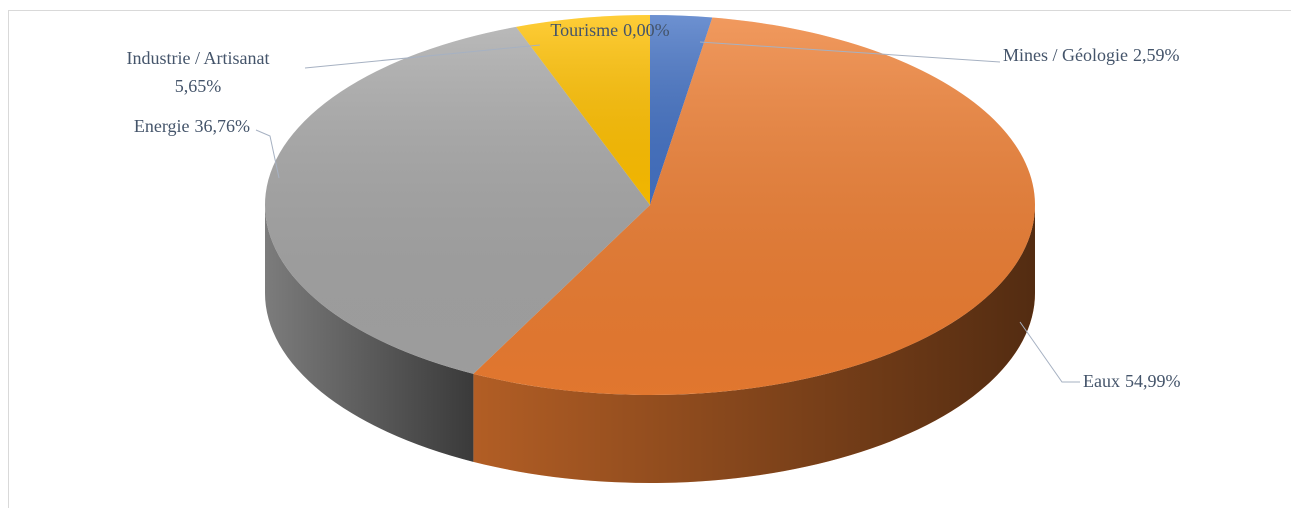 The height and width of the screenshot is (508, 1291). What do you see at coordinates (646, 30) in the screenshot?
I see `label-value: 0,00%` at bounding box center [646, 30].